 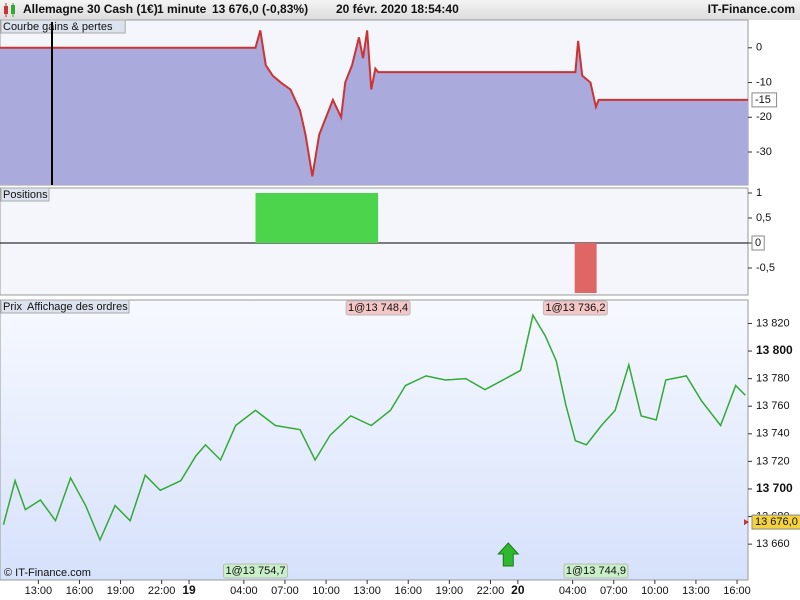 What do you see at coordinates (773, 323) in the screenshot?
I see `y-tick-label: 13 820` at bounding box center [773, 323].